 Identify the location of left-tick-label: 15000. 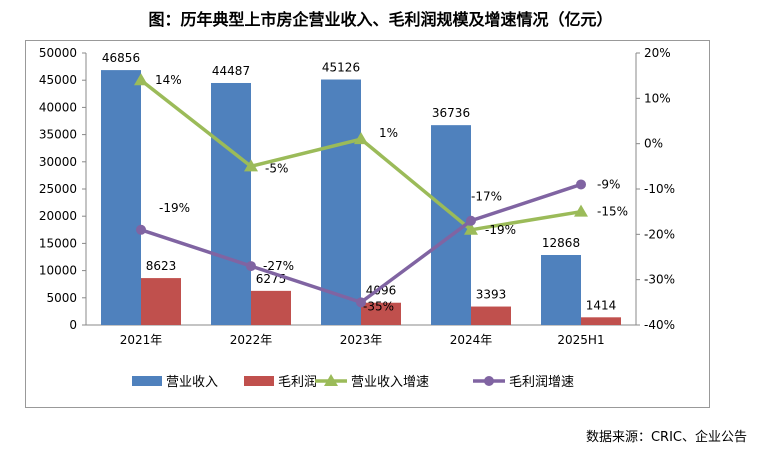
(58, 243).